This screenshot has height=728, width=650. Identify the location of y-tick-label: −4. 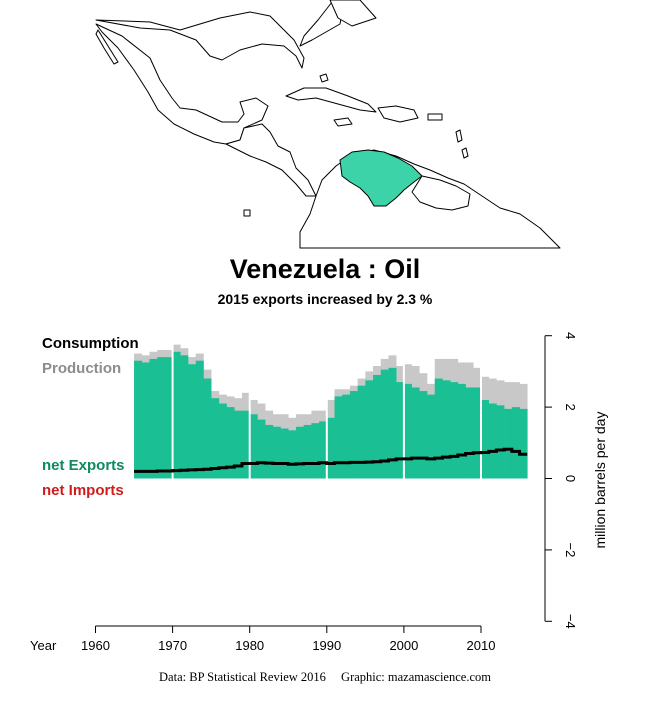
(570, 621).